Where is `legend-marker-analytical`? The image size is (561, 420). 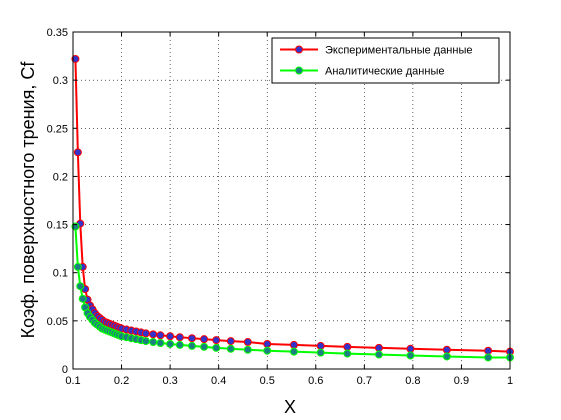 legend-marker-analytical is located at coordinates (299, 70).